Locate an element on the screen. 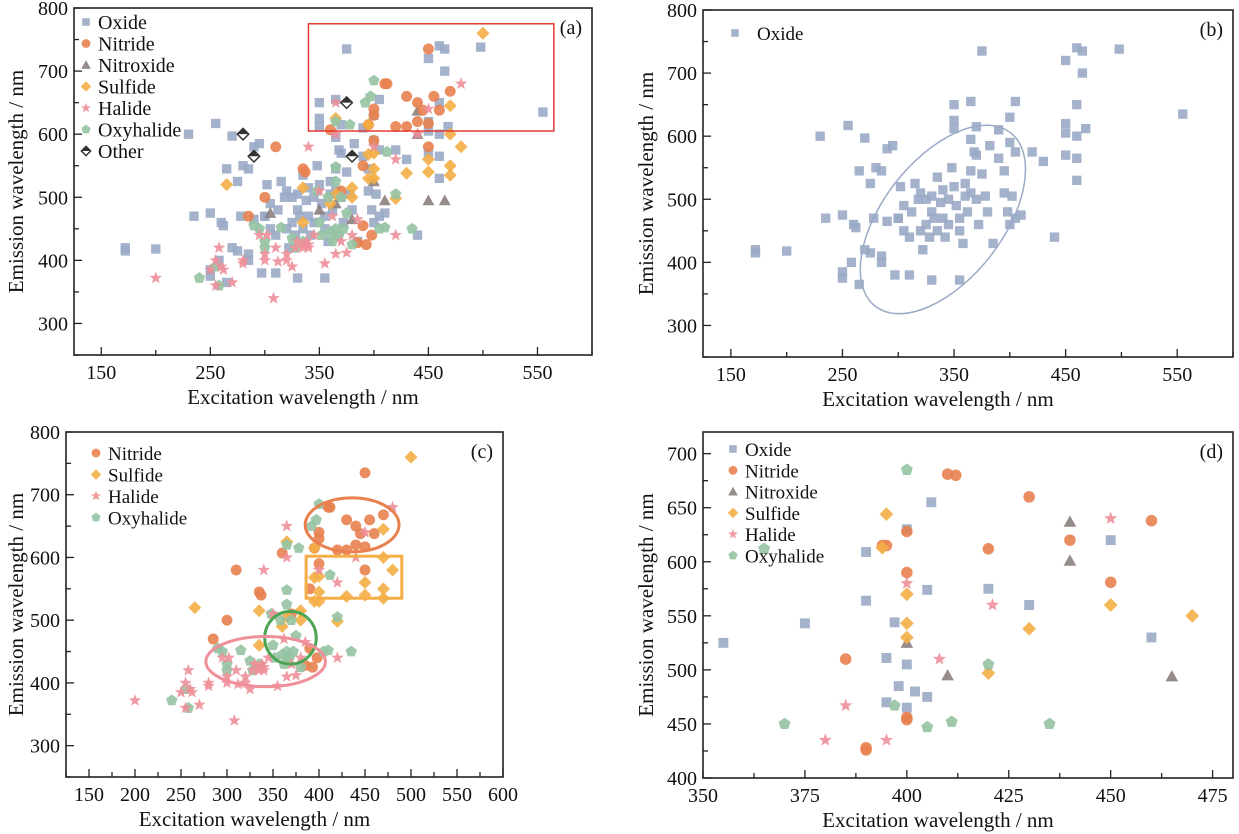  y-tick-label: 300 is located at coordinates (53, 324).